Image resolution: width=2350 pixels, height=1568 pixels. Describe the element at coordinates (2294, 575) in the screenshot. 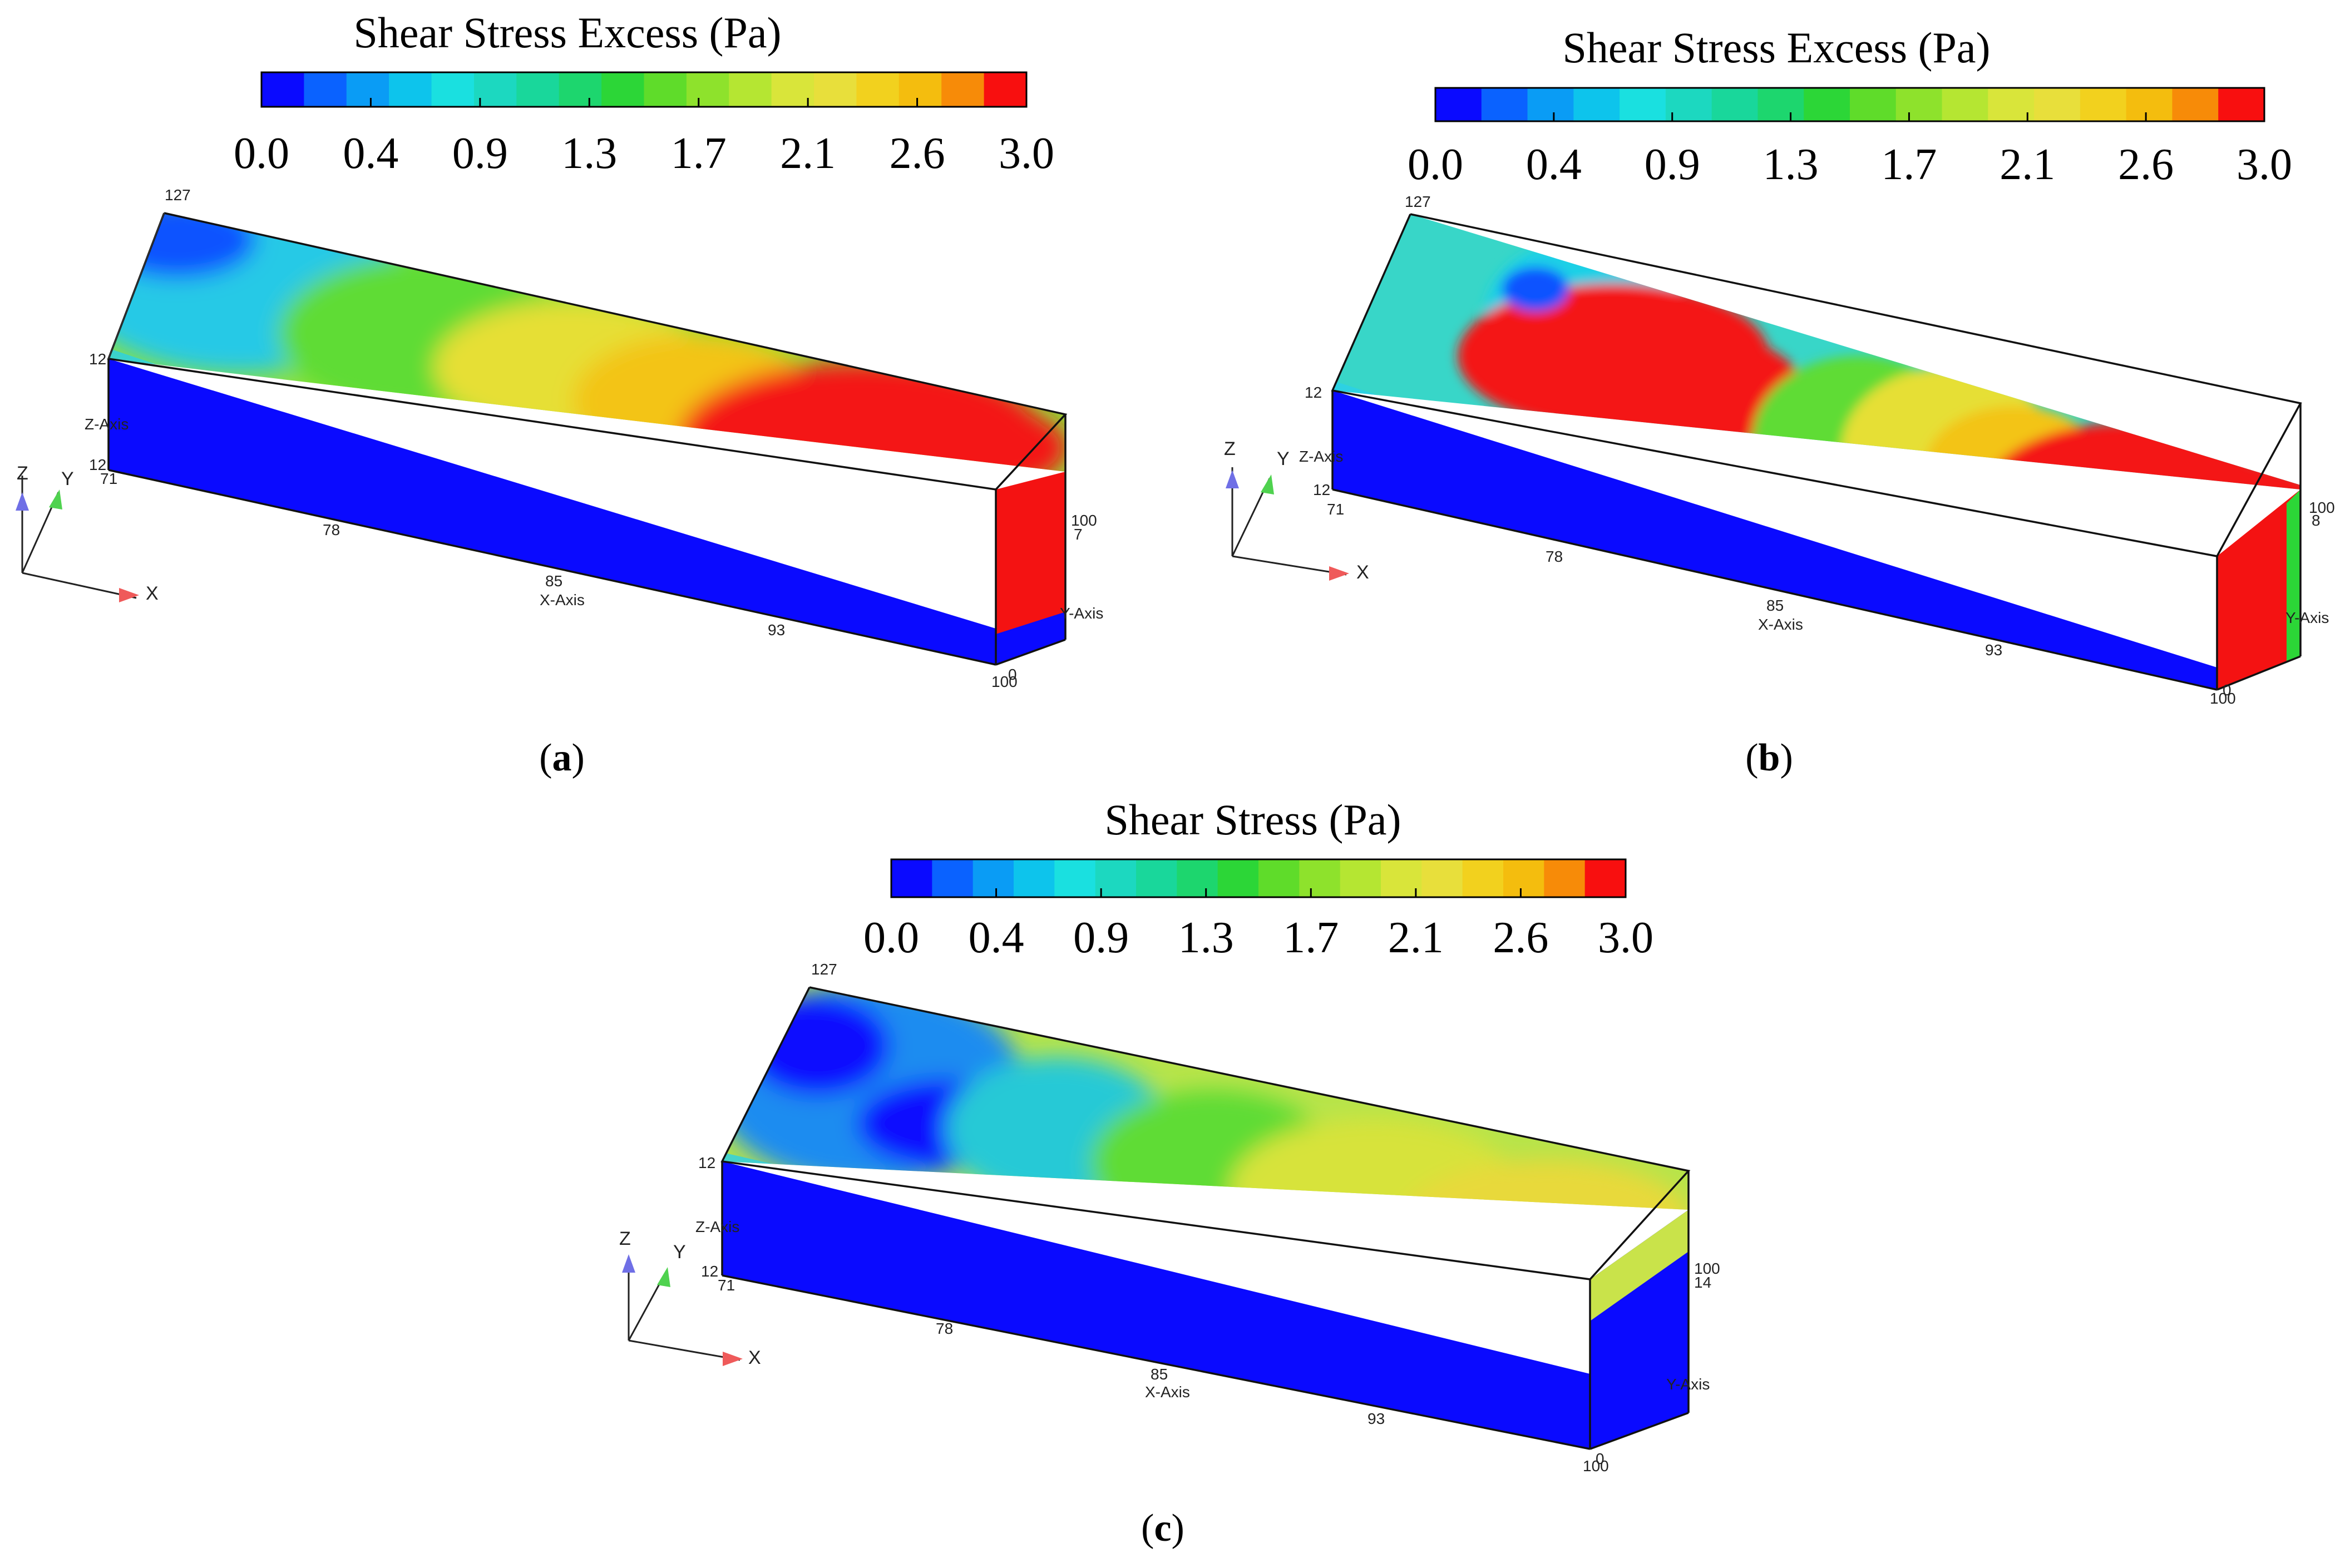

I see `end-face-green-b` at that location.